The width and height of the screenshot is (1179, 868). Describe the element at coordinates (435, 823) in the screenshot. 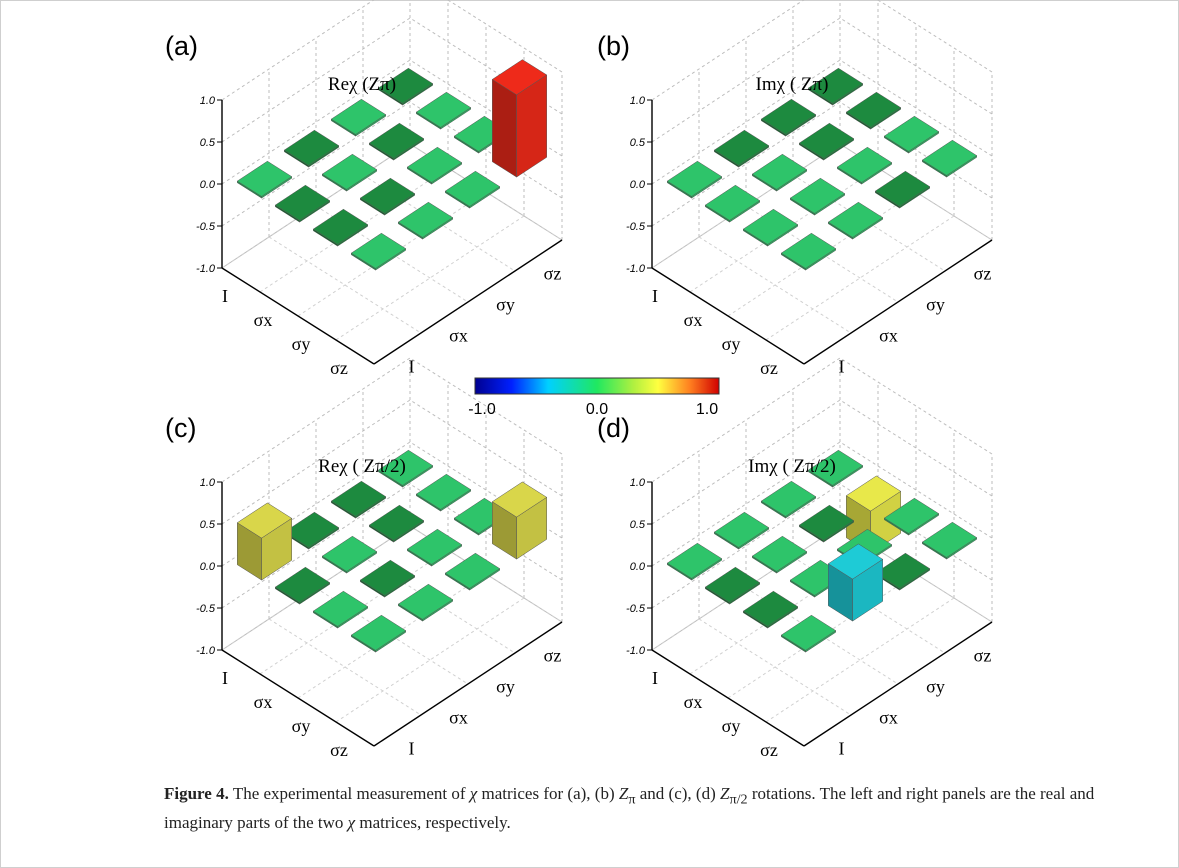

I see `caption-part5: matrices, respectively.` at that location.